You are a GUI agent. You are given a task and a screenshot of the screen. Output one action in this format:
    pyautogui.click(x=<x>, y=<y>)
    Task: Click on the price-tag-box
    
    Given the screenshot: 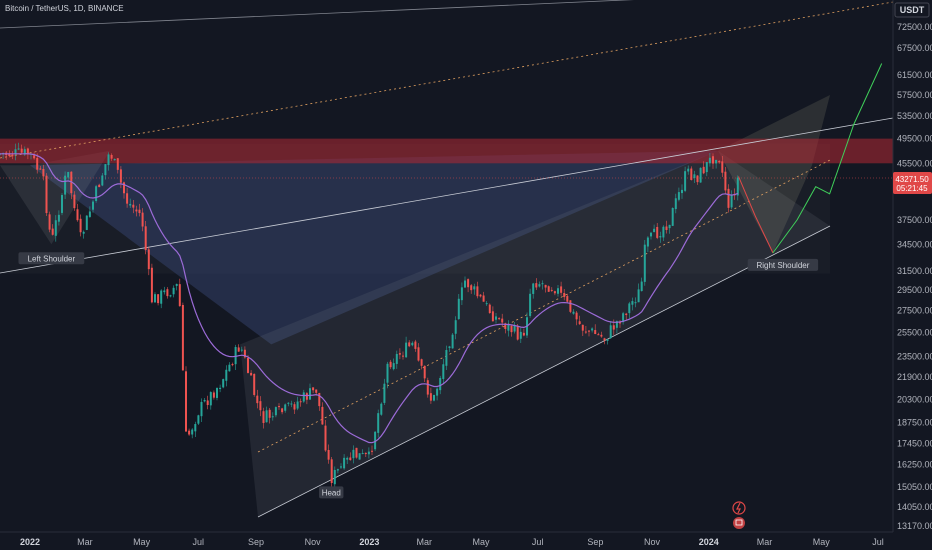 What is the action you would take?
    pyautogui.click(x=912, y=183)
    